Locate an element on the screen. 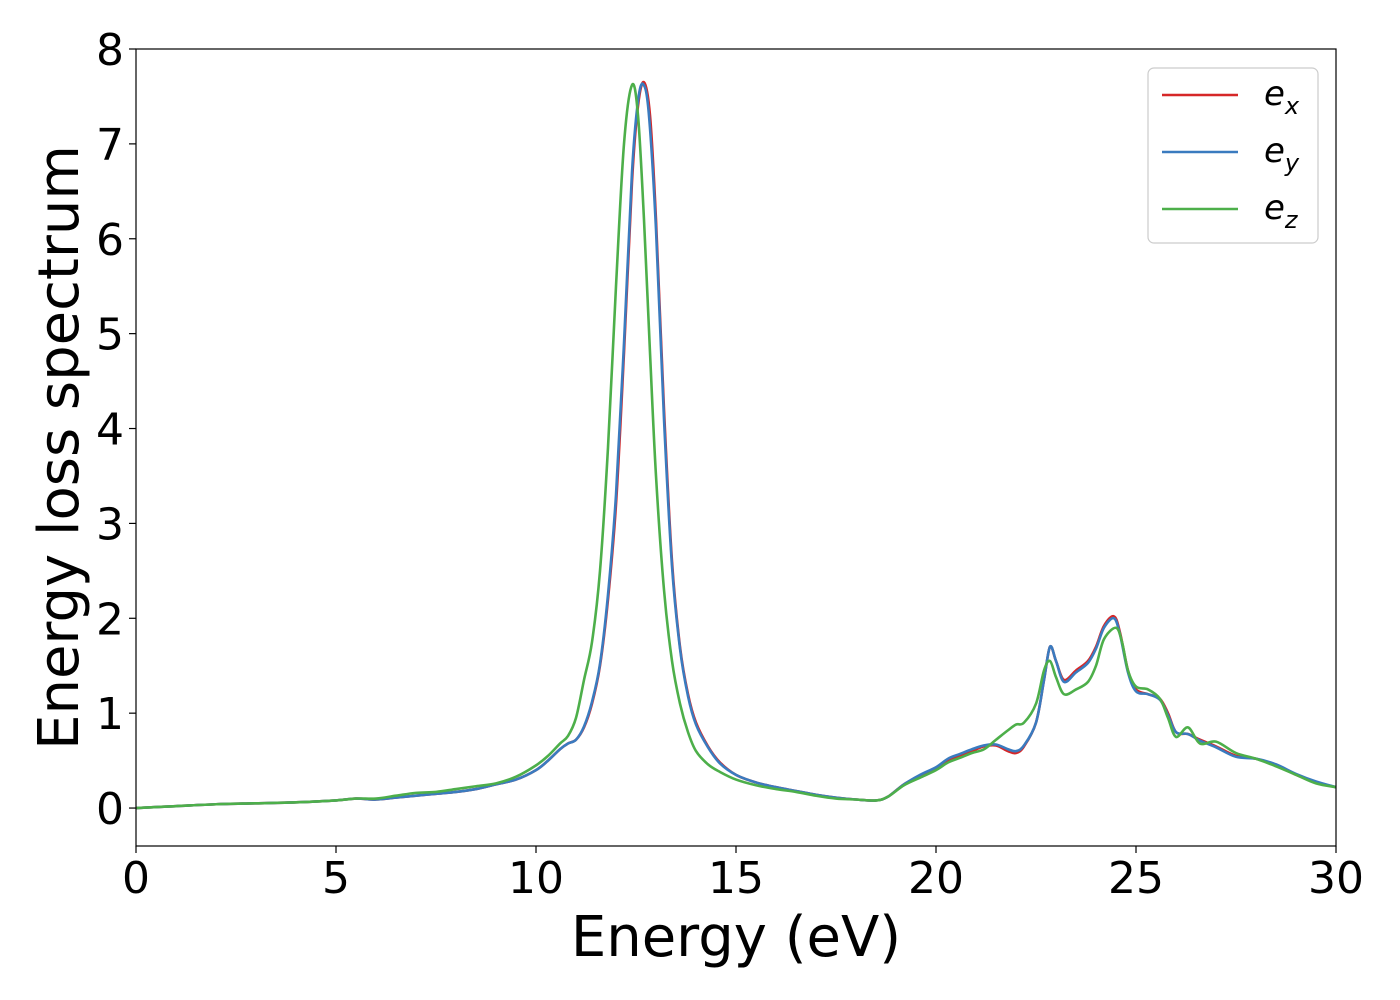  y-tick-label: 7 is located at coordinates (110, 145).